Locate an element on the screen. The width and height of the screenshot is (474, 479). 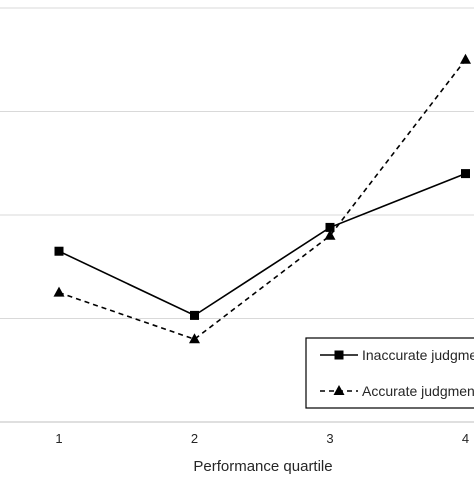
x-tick-label: 1 is located at coordinates (58, 438).